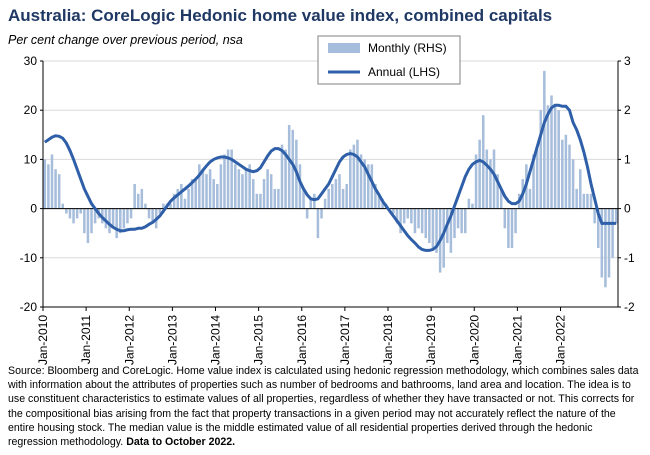  Describe the element at coordinates (33, 209) in the screenshot. I see `left-tick-label: 0` at that location.